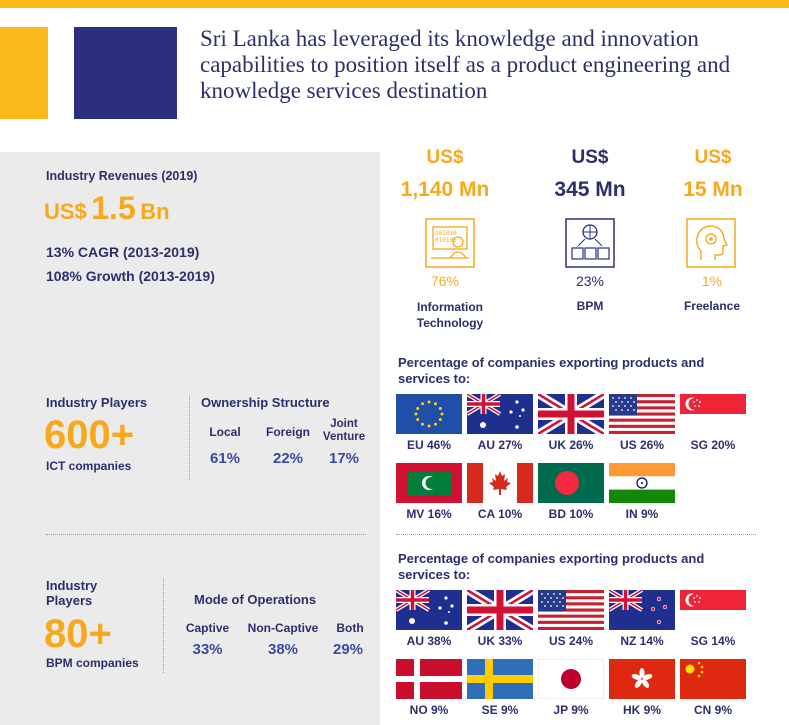  Describe the element at coordinates (65, 211) in the screenshot. I see `revenue-currency: US$` at that location.